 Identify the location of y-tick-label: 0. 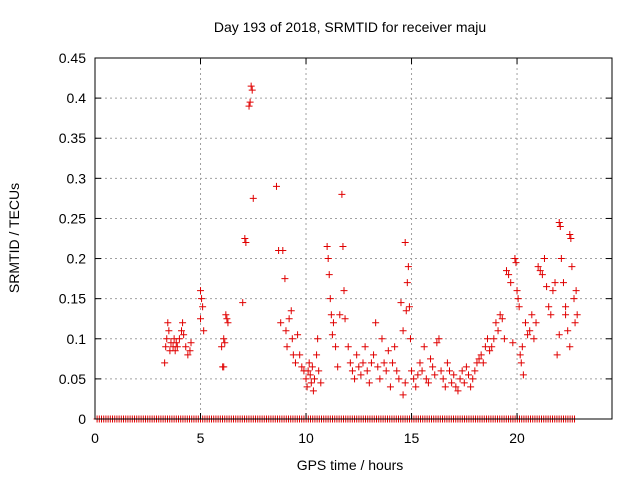
(82, 419).